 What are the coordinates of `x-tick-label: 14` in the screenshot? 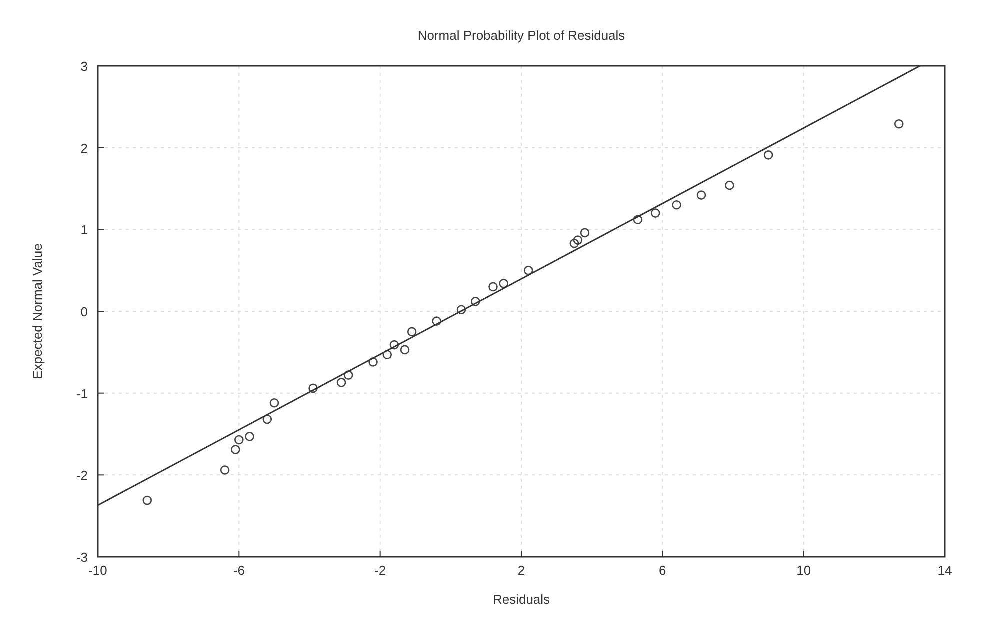 It's located at (945, 570).